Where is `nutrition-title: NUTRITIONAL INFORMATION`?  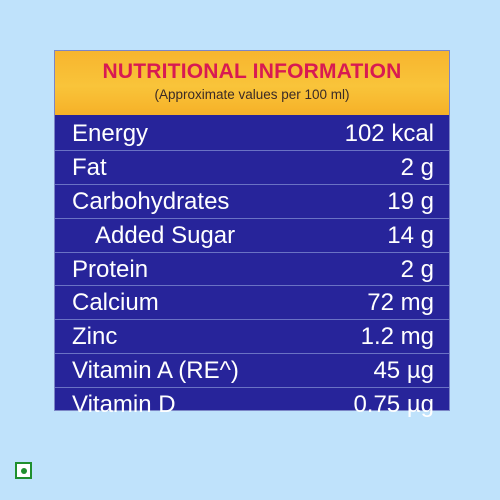 nutrition-title: NUTRITIONAL INFORMATION is located at coordinates (252, 71).